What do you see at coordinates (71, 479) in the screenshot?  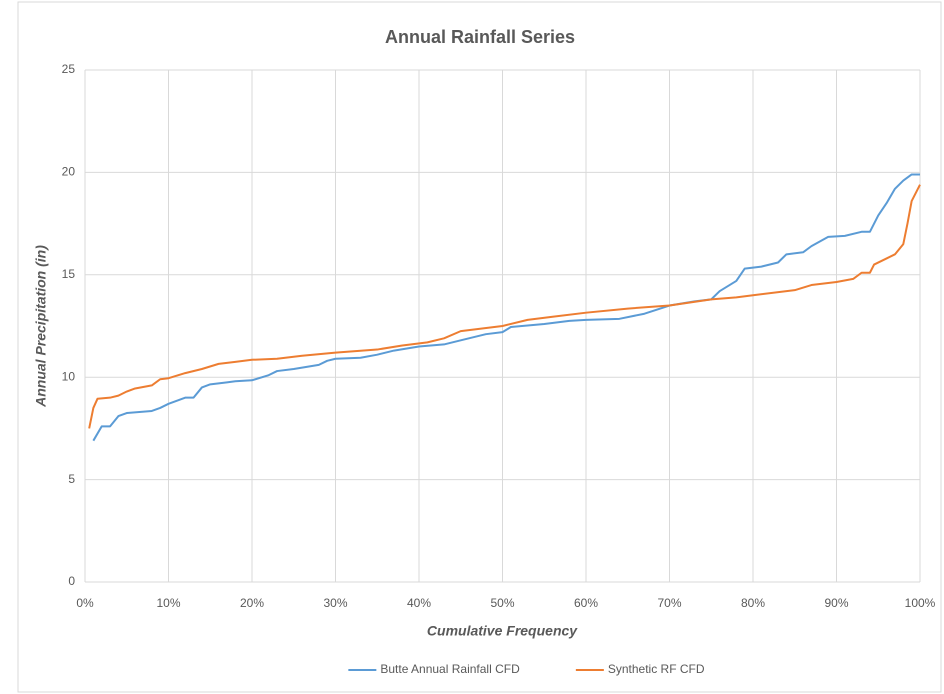 I see `y-tick-label: 5` at bounding box center [71, 479].